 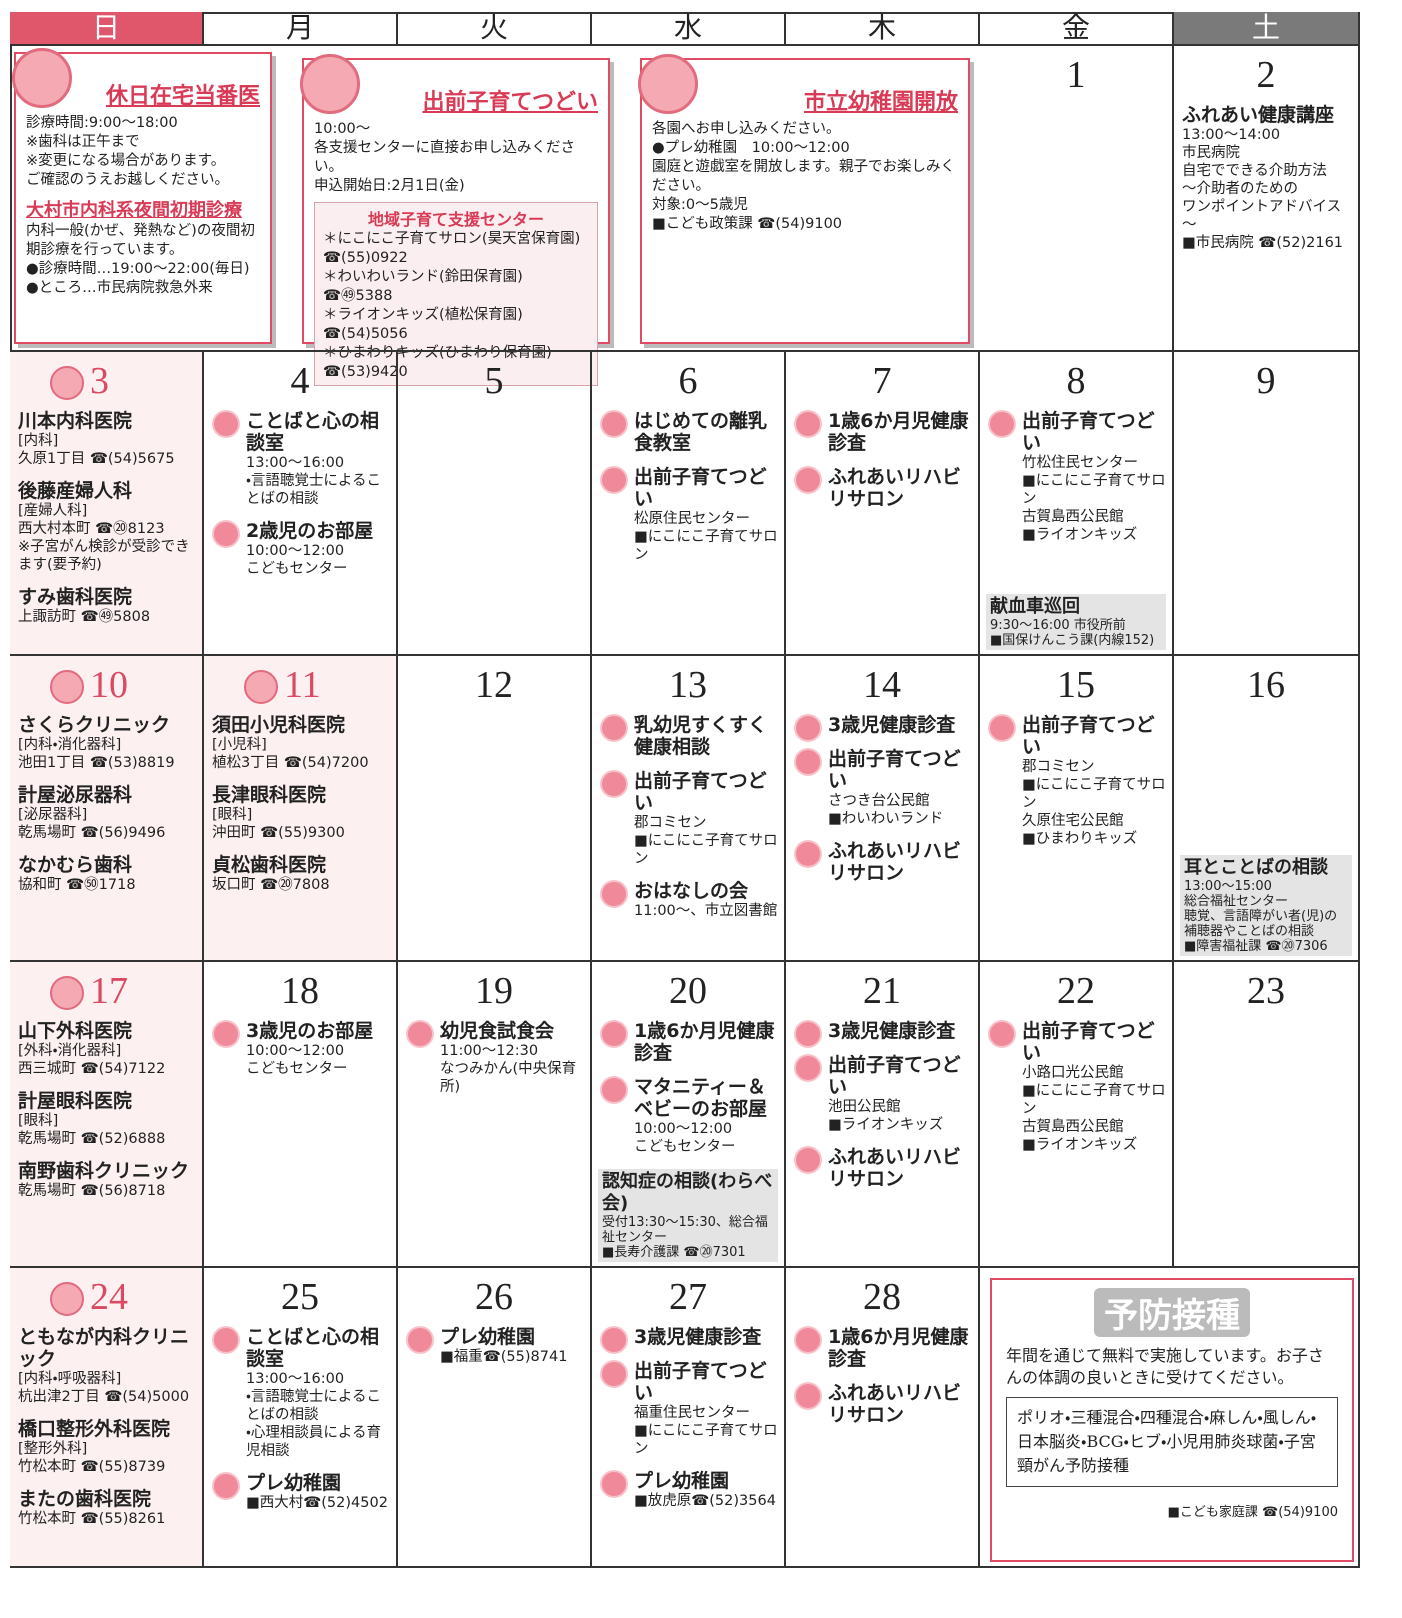 What do you see at coordinates (53, 511) in the screenshot?
I see `event-line: [産婦人科]` at bounding box center [53, 511].